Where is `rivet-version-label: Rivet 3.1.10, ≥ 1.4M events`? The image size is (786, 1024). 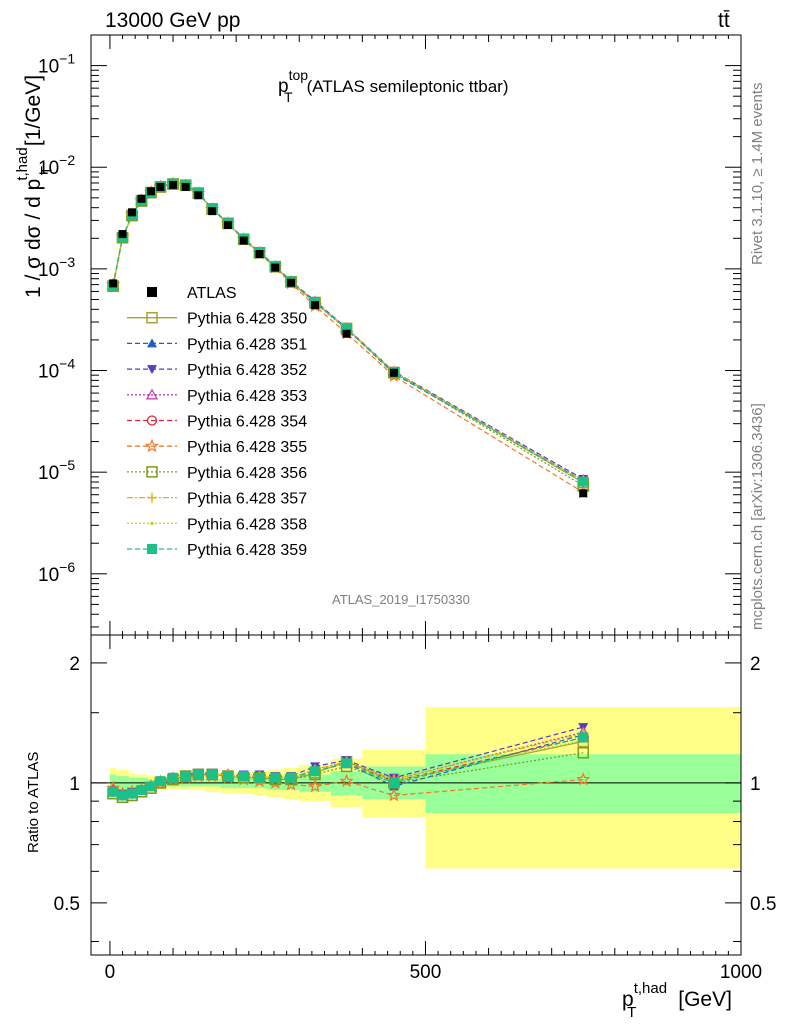 rivet-version-label: Rivet 3.1.10, ≥ 1.4M events is located at coordinates (757, 174).